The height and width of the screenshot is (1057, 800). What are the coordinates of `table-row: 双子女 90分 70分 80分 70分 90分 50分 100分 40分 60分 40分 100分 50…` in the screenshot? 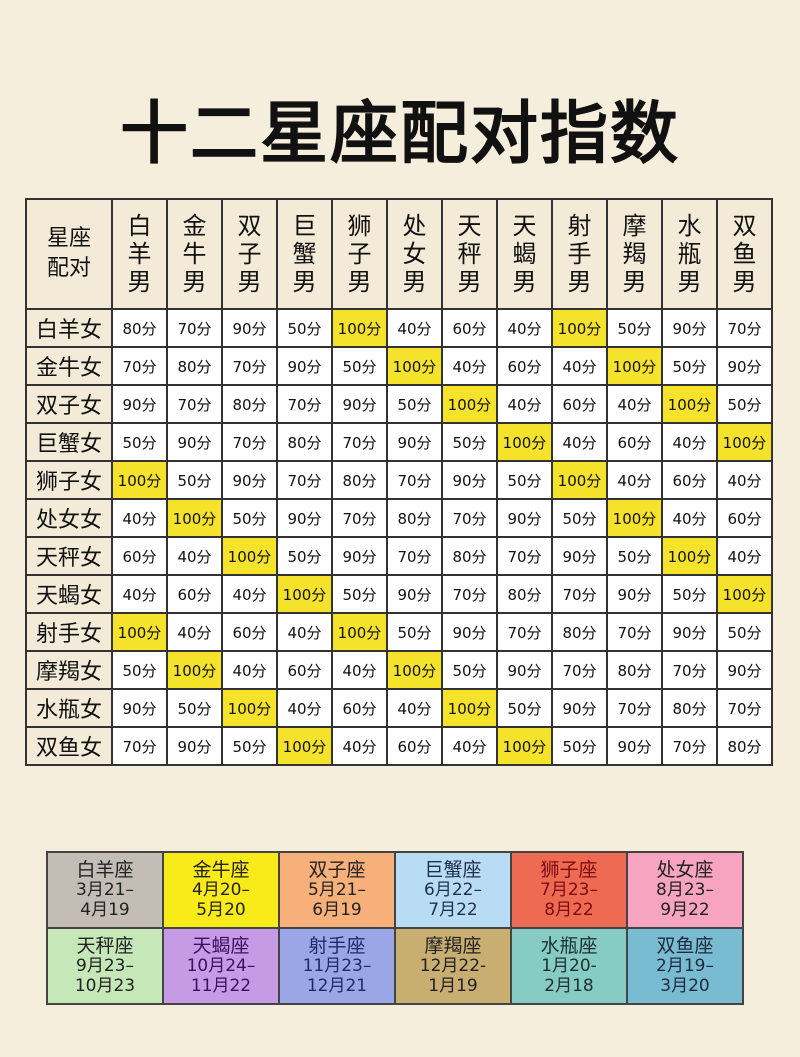 It's located at (399, 404).